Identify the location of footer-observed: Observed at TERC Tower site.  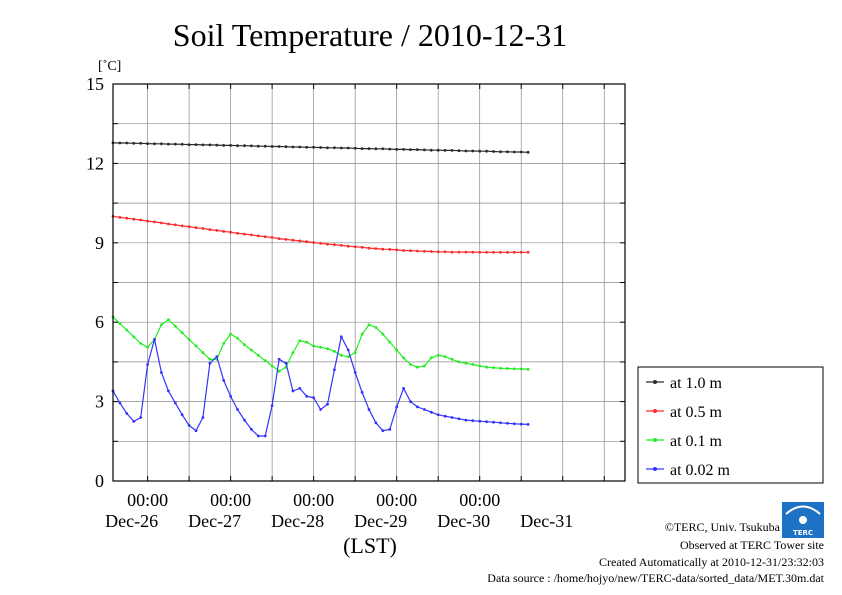
(752, 545).